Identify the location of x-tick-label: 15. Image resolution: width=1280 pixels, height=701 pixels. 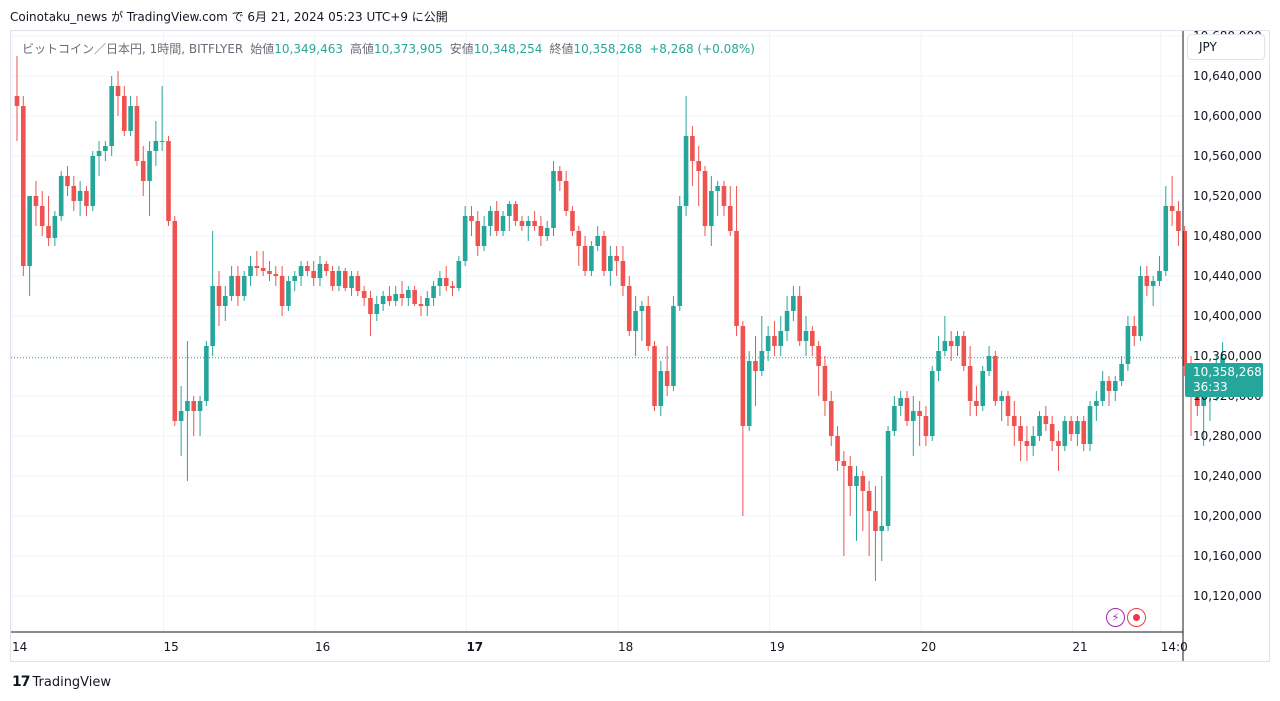
(170, 647).